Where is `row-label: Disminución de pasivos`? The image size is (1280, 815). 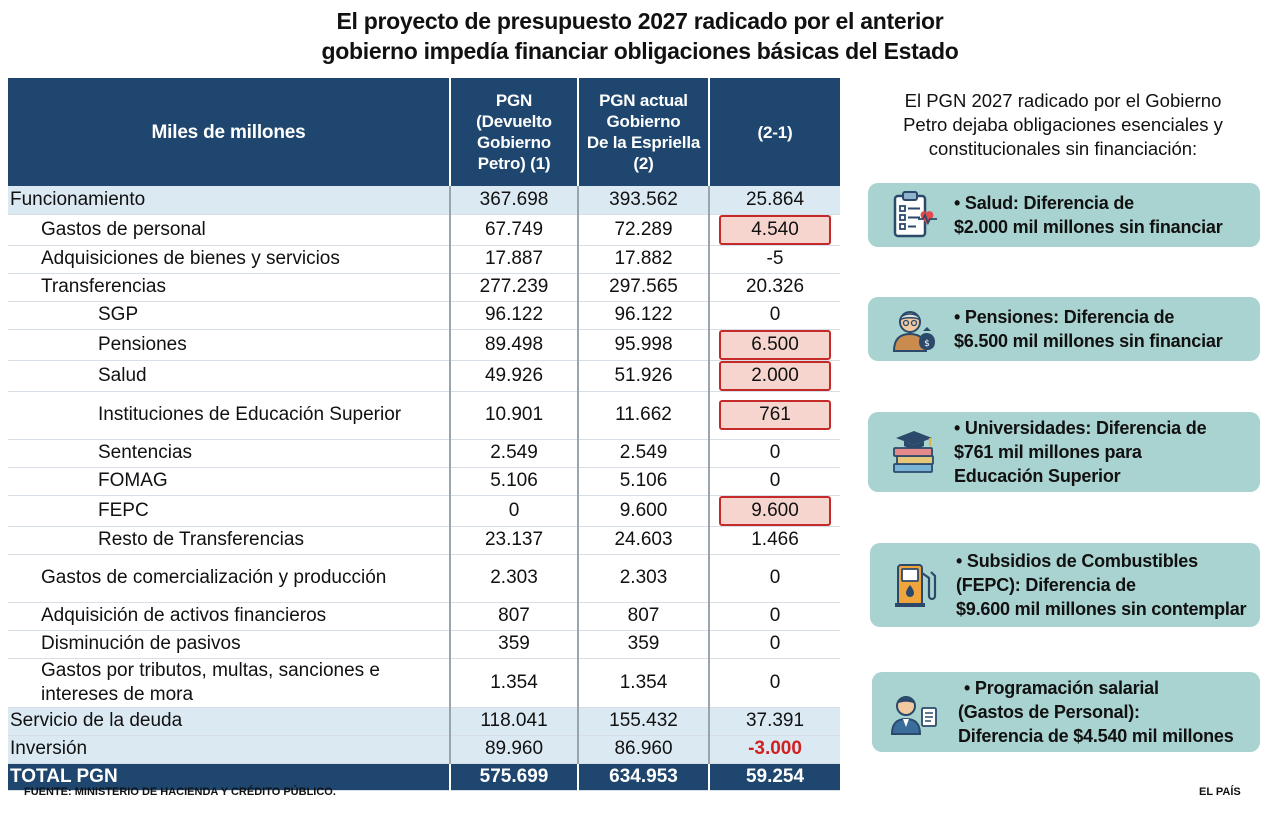
row-label: Disminución de pasivos is located at coordinates (229, 644).